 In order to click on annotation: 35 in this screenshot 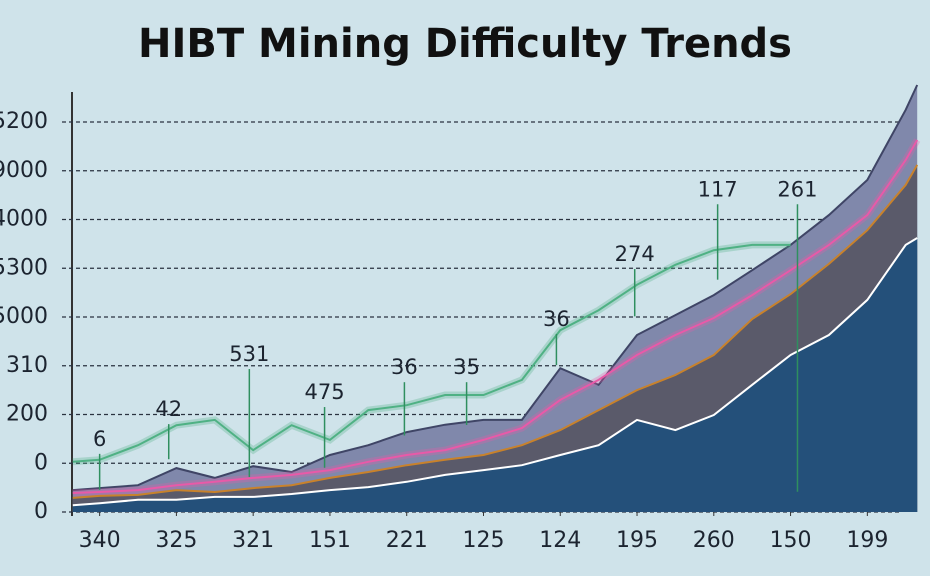, I will do `click(466, 367)`.